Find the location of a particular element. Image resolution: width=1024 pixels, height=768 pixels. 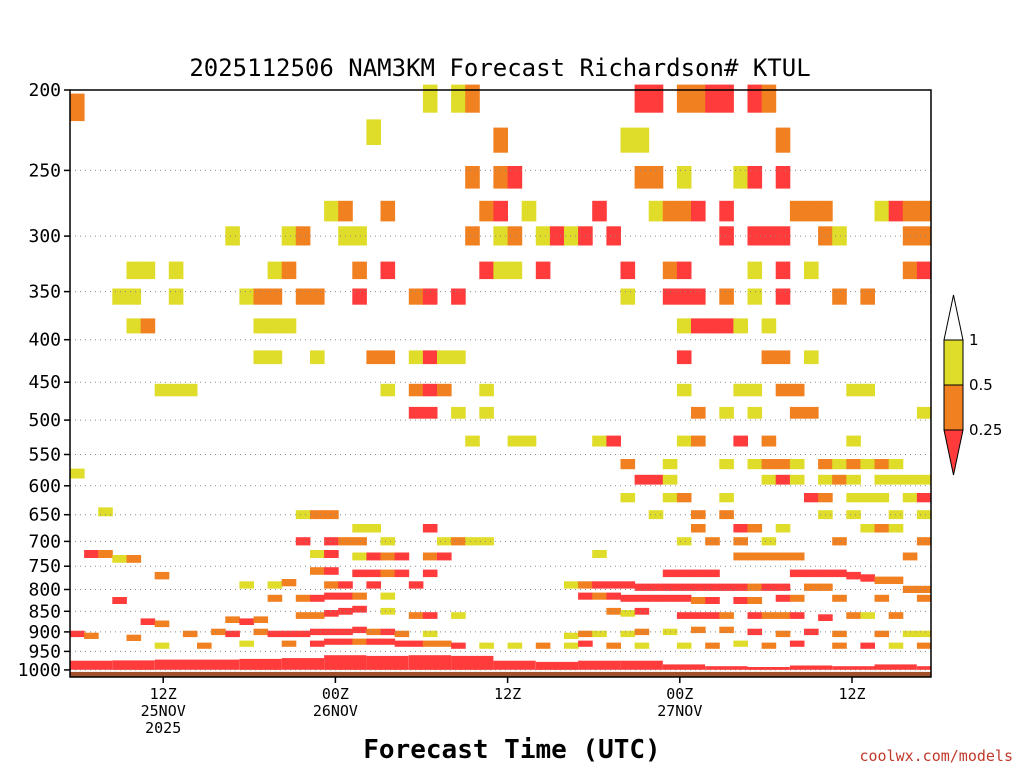

y-tick-label: 350 is located at coordinates (44, 292).